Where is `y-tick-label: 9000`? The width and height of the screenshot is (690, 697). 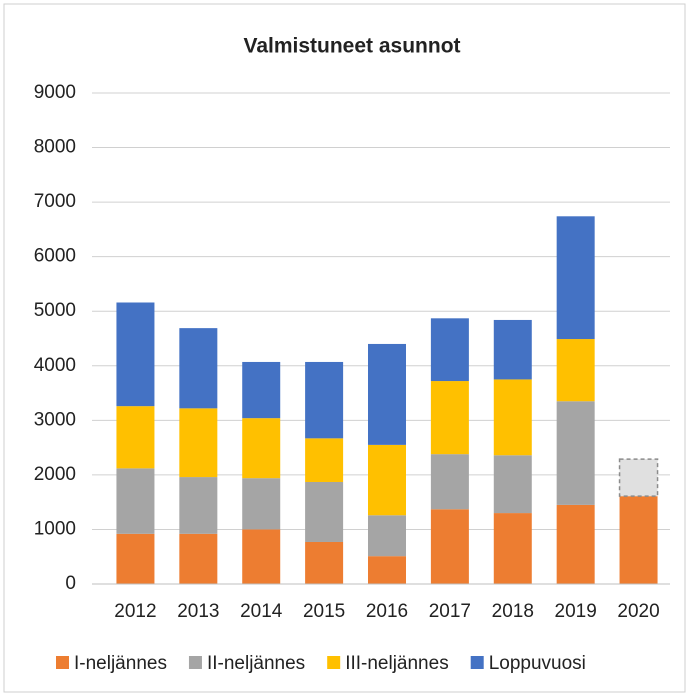
y-tick-label: 9000 is located at coordinates (55, 92).